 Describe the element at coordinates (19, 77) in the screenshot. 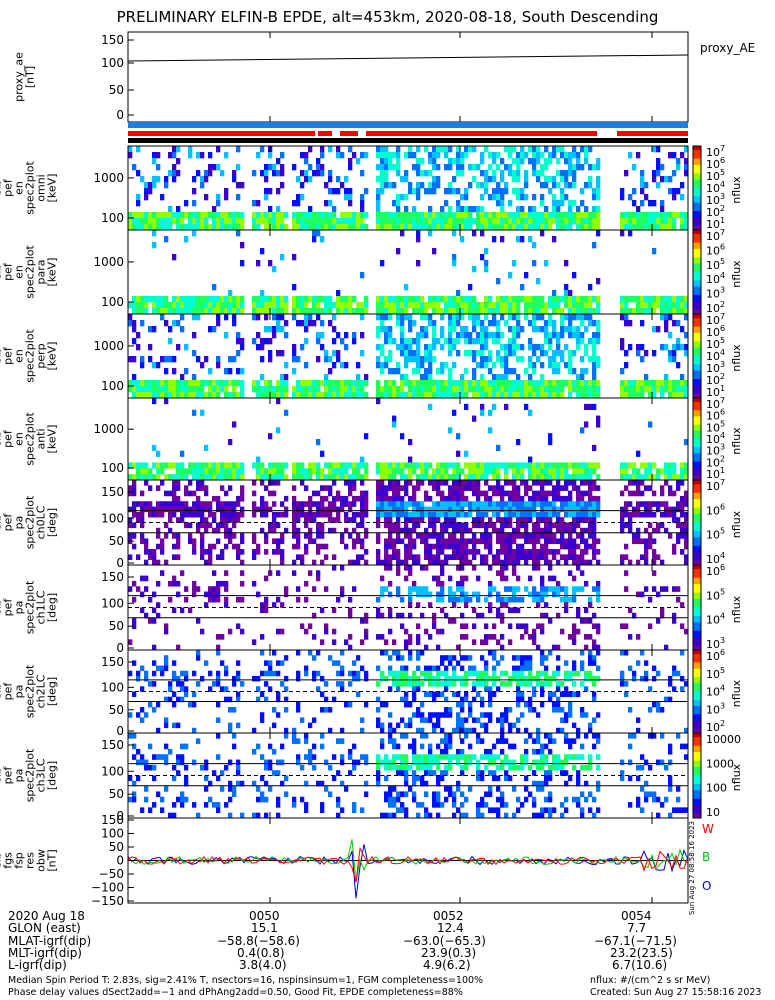

I see `ylabel-line: proxy_ae` at that location.